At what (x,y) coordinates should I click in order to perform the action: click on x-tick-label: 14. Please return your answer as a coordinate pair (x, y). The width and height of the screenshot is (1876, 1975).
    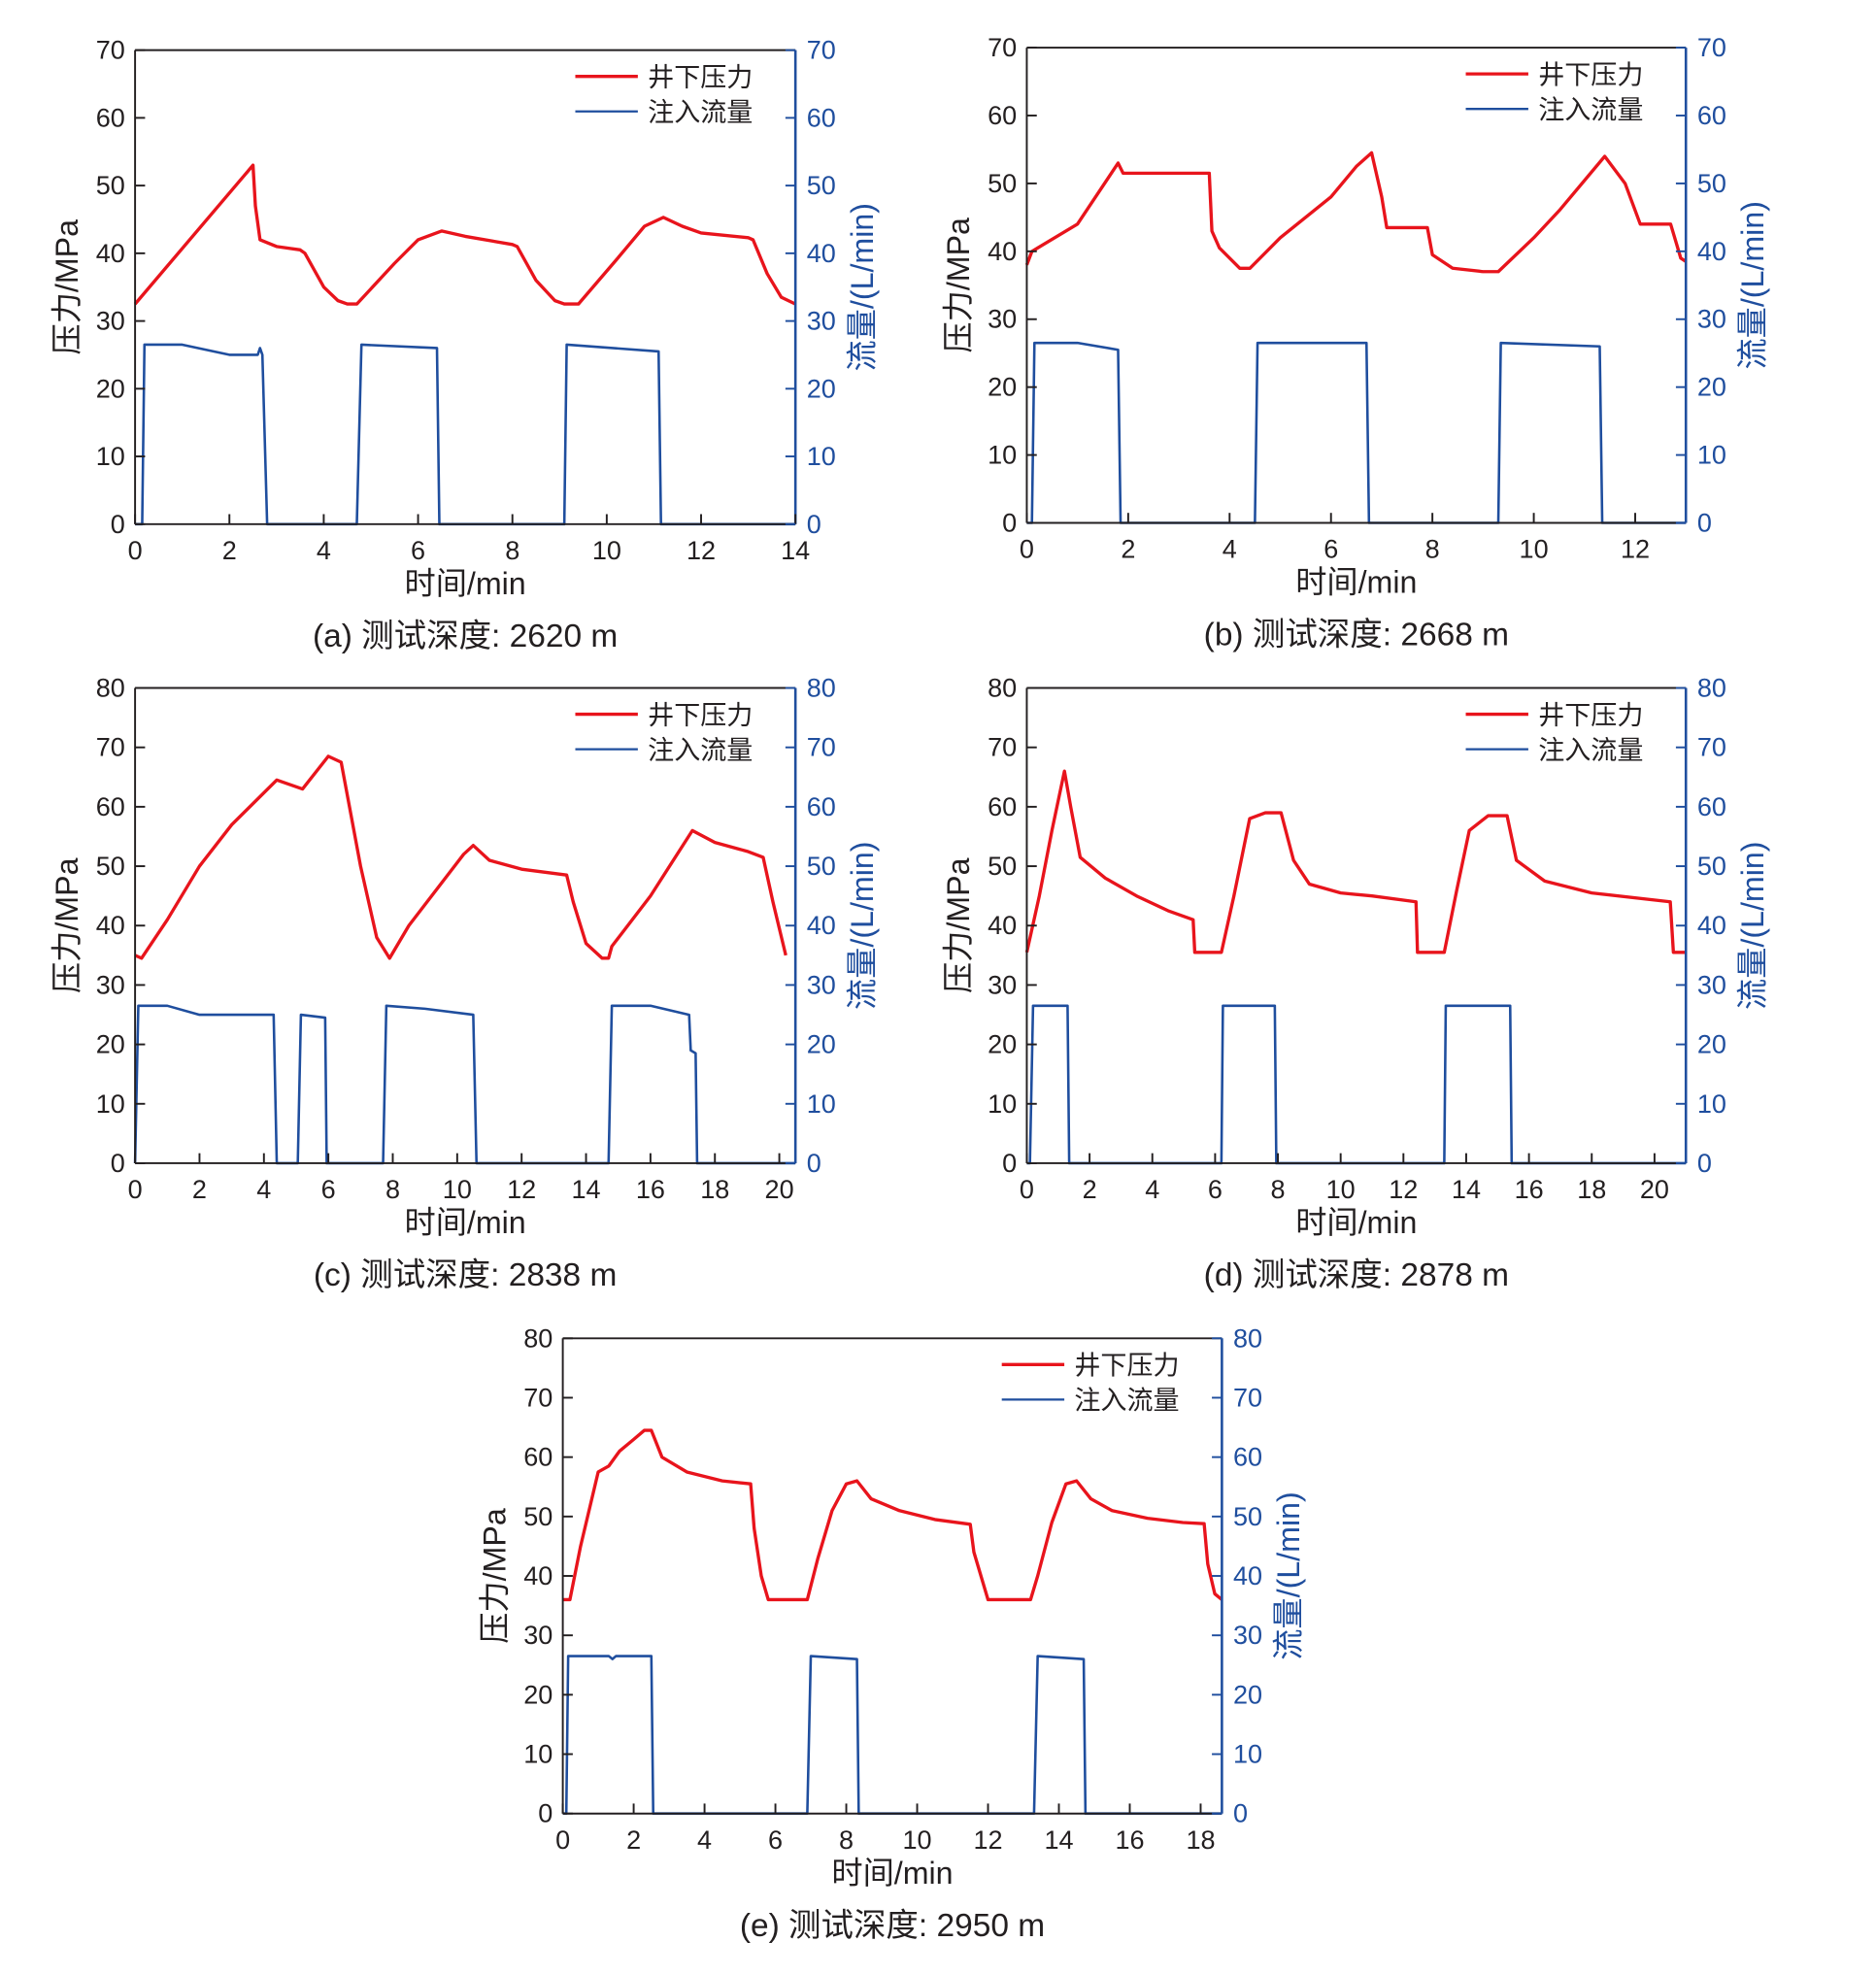
    Looking at the image, I should click on (1466, 1189).